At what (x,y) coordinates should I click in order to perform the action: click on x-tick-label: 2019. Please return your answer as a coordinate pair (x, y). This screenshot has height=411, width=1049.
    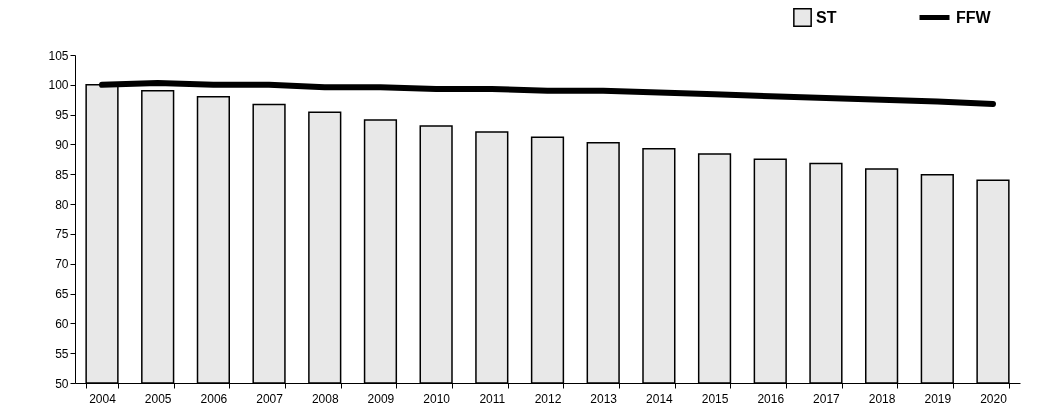
    Looking at the image, I should click on (938, 398).